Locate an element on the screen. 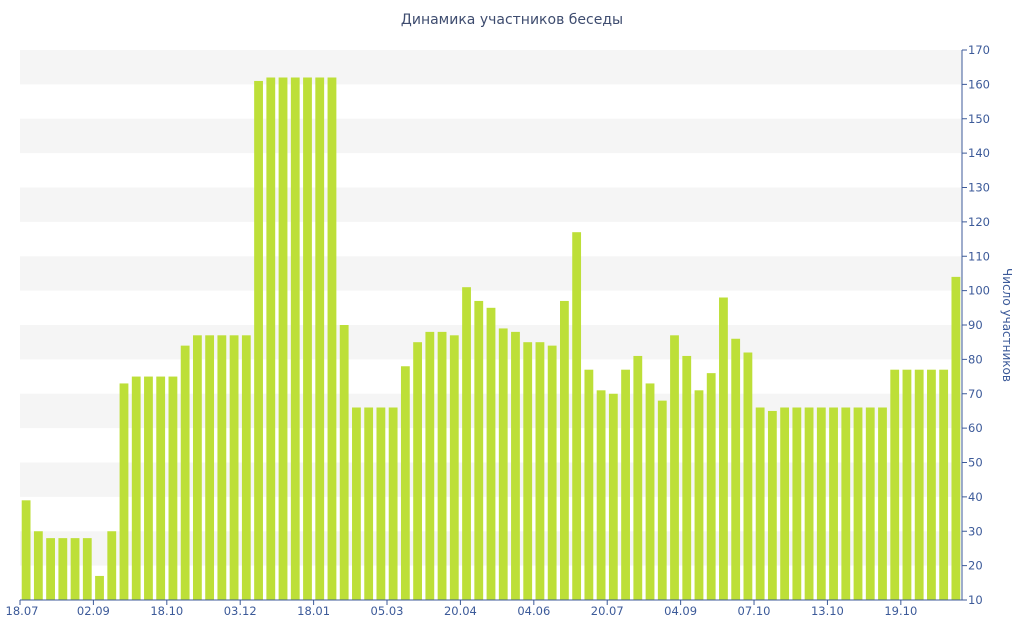 The image size is (1024, 640). y-tick-label: 100 is located at coordinates (979, 291).